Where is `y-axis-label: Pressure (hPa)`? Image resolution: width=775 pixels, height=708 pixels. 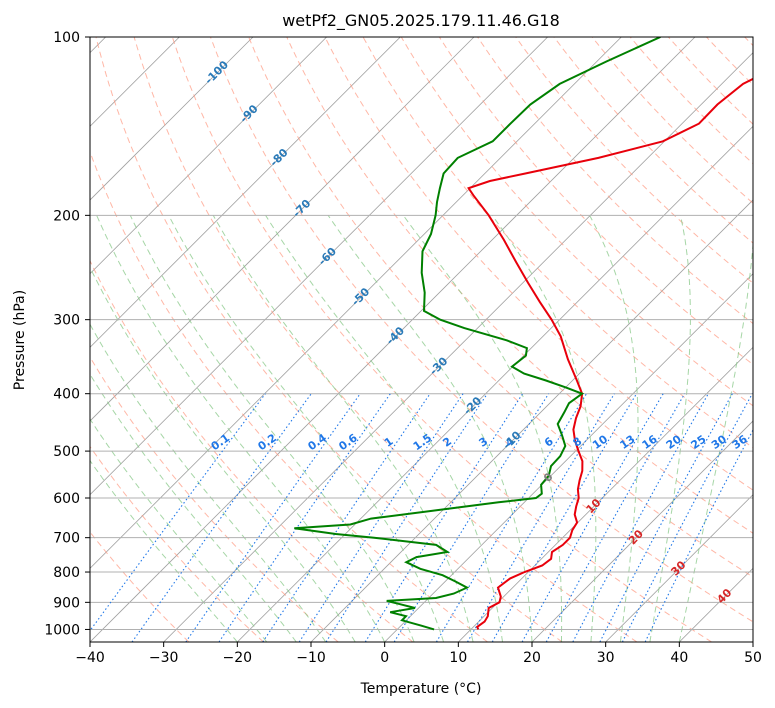
y-axis-label: Pressure (hPa) is located at coordinates (20, 340).